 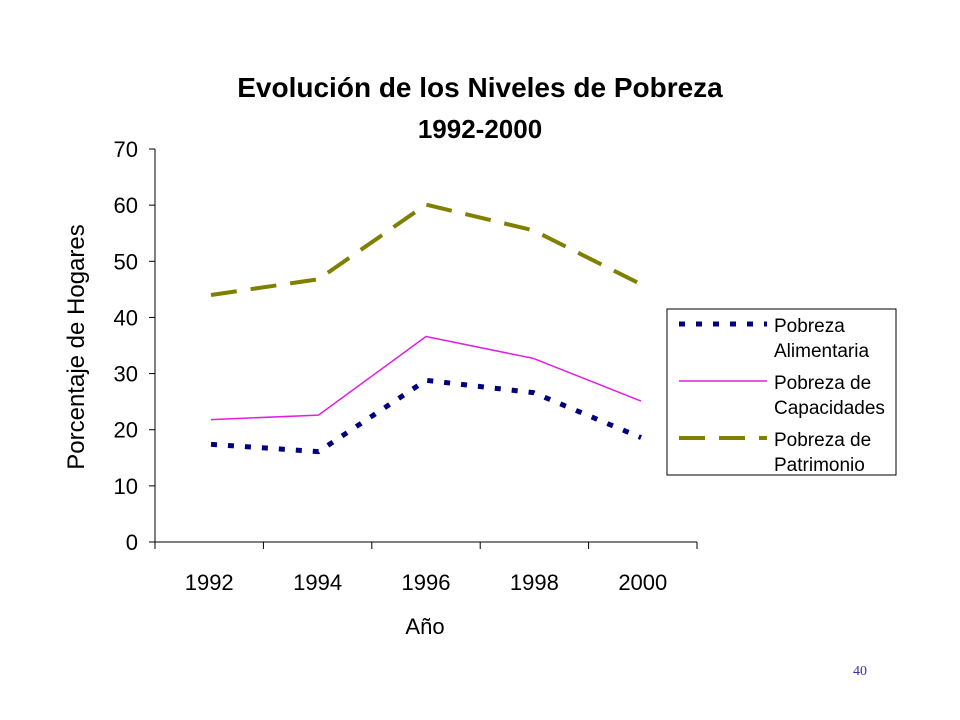 I want to click on legend-box, so click(x=781, y=392).